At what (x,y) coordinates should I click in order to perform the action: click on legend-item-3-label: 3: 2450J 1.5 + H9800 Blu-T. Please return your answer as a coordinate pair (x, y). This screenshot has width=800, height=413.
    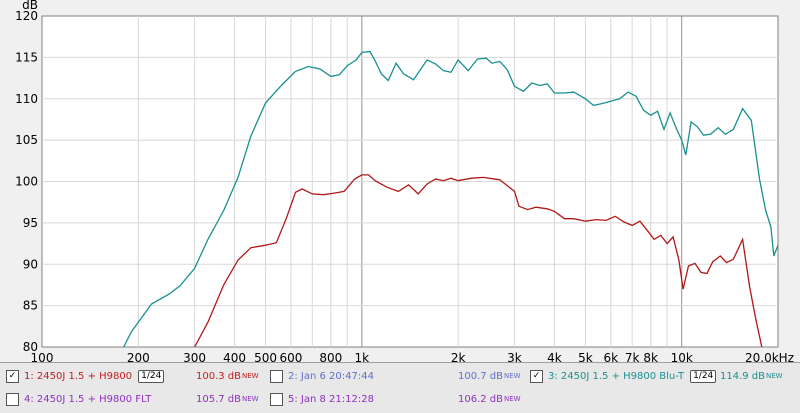
    Looking at the image, I should click on (616, 376).